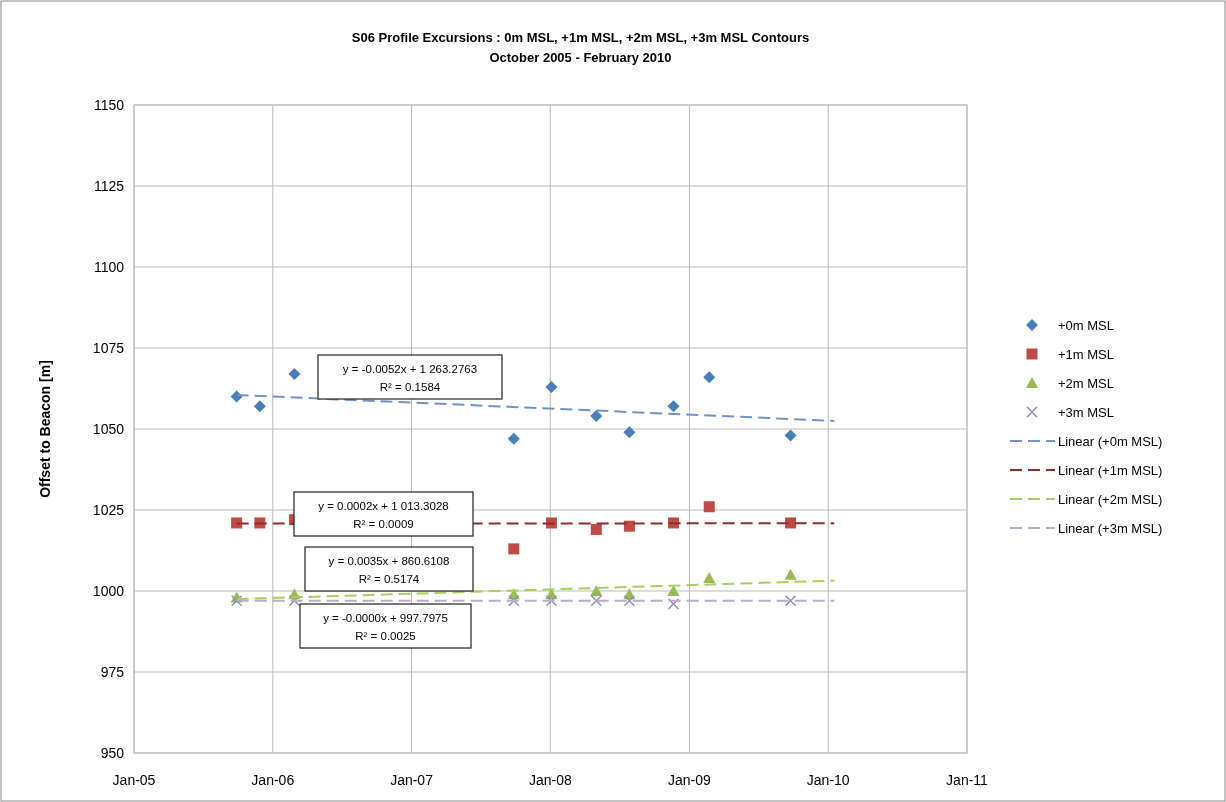 The width and height of the screenshot is (1226, 802). What do you see at coordinates (967, 780) in the screenshot?
I see `x-tick-label: Jan-11` at bounding box center [967, 780].